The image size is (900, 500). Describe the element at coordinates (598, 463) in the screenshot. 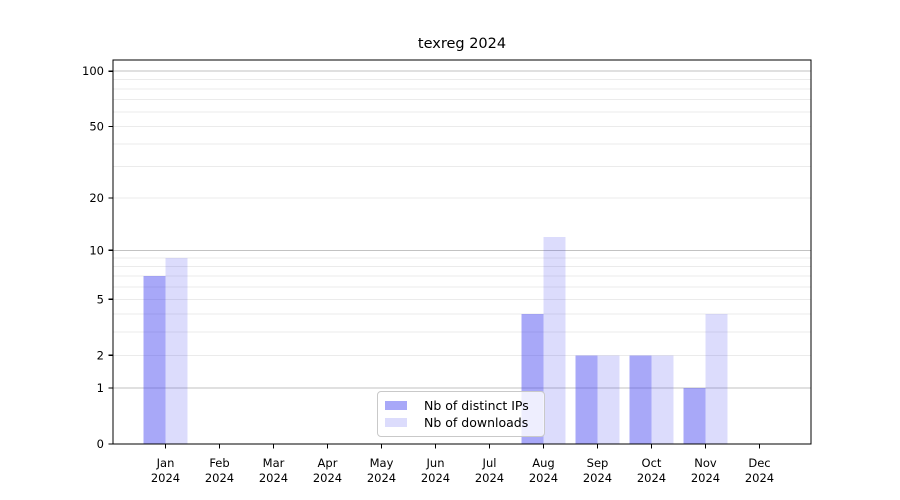

I see `x-tick-label-month: Sep` at that location.